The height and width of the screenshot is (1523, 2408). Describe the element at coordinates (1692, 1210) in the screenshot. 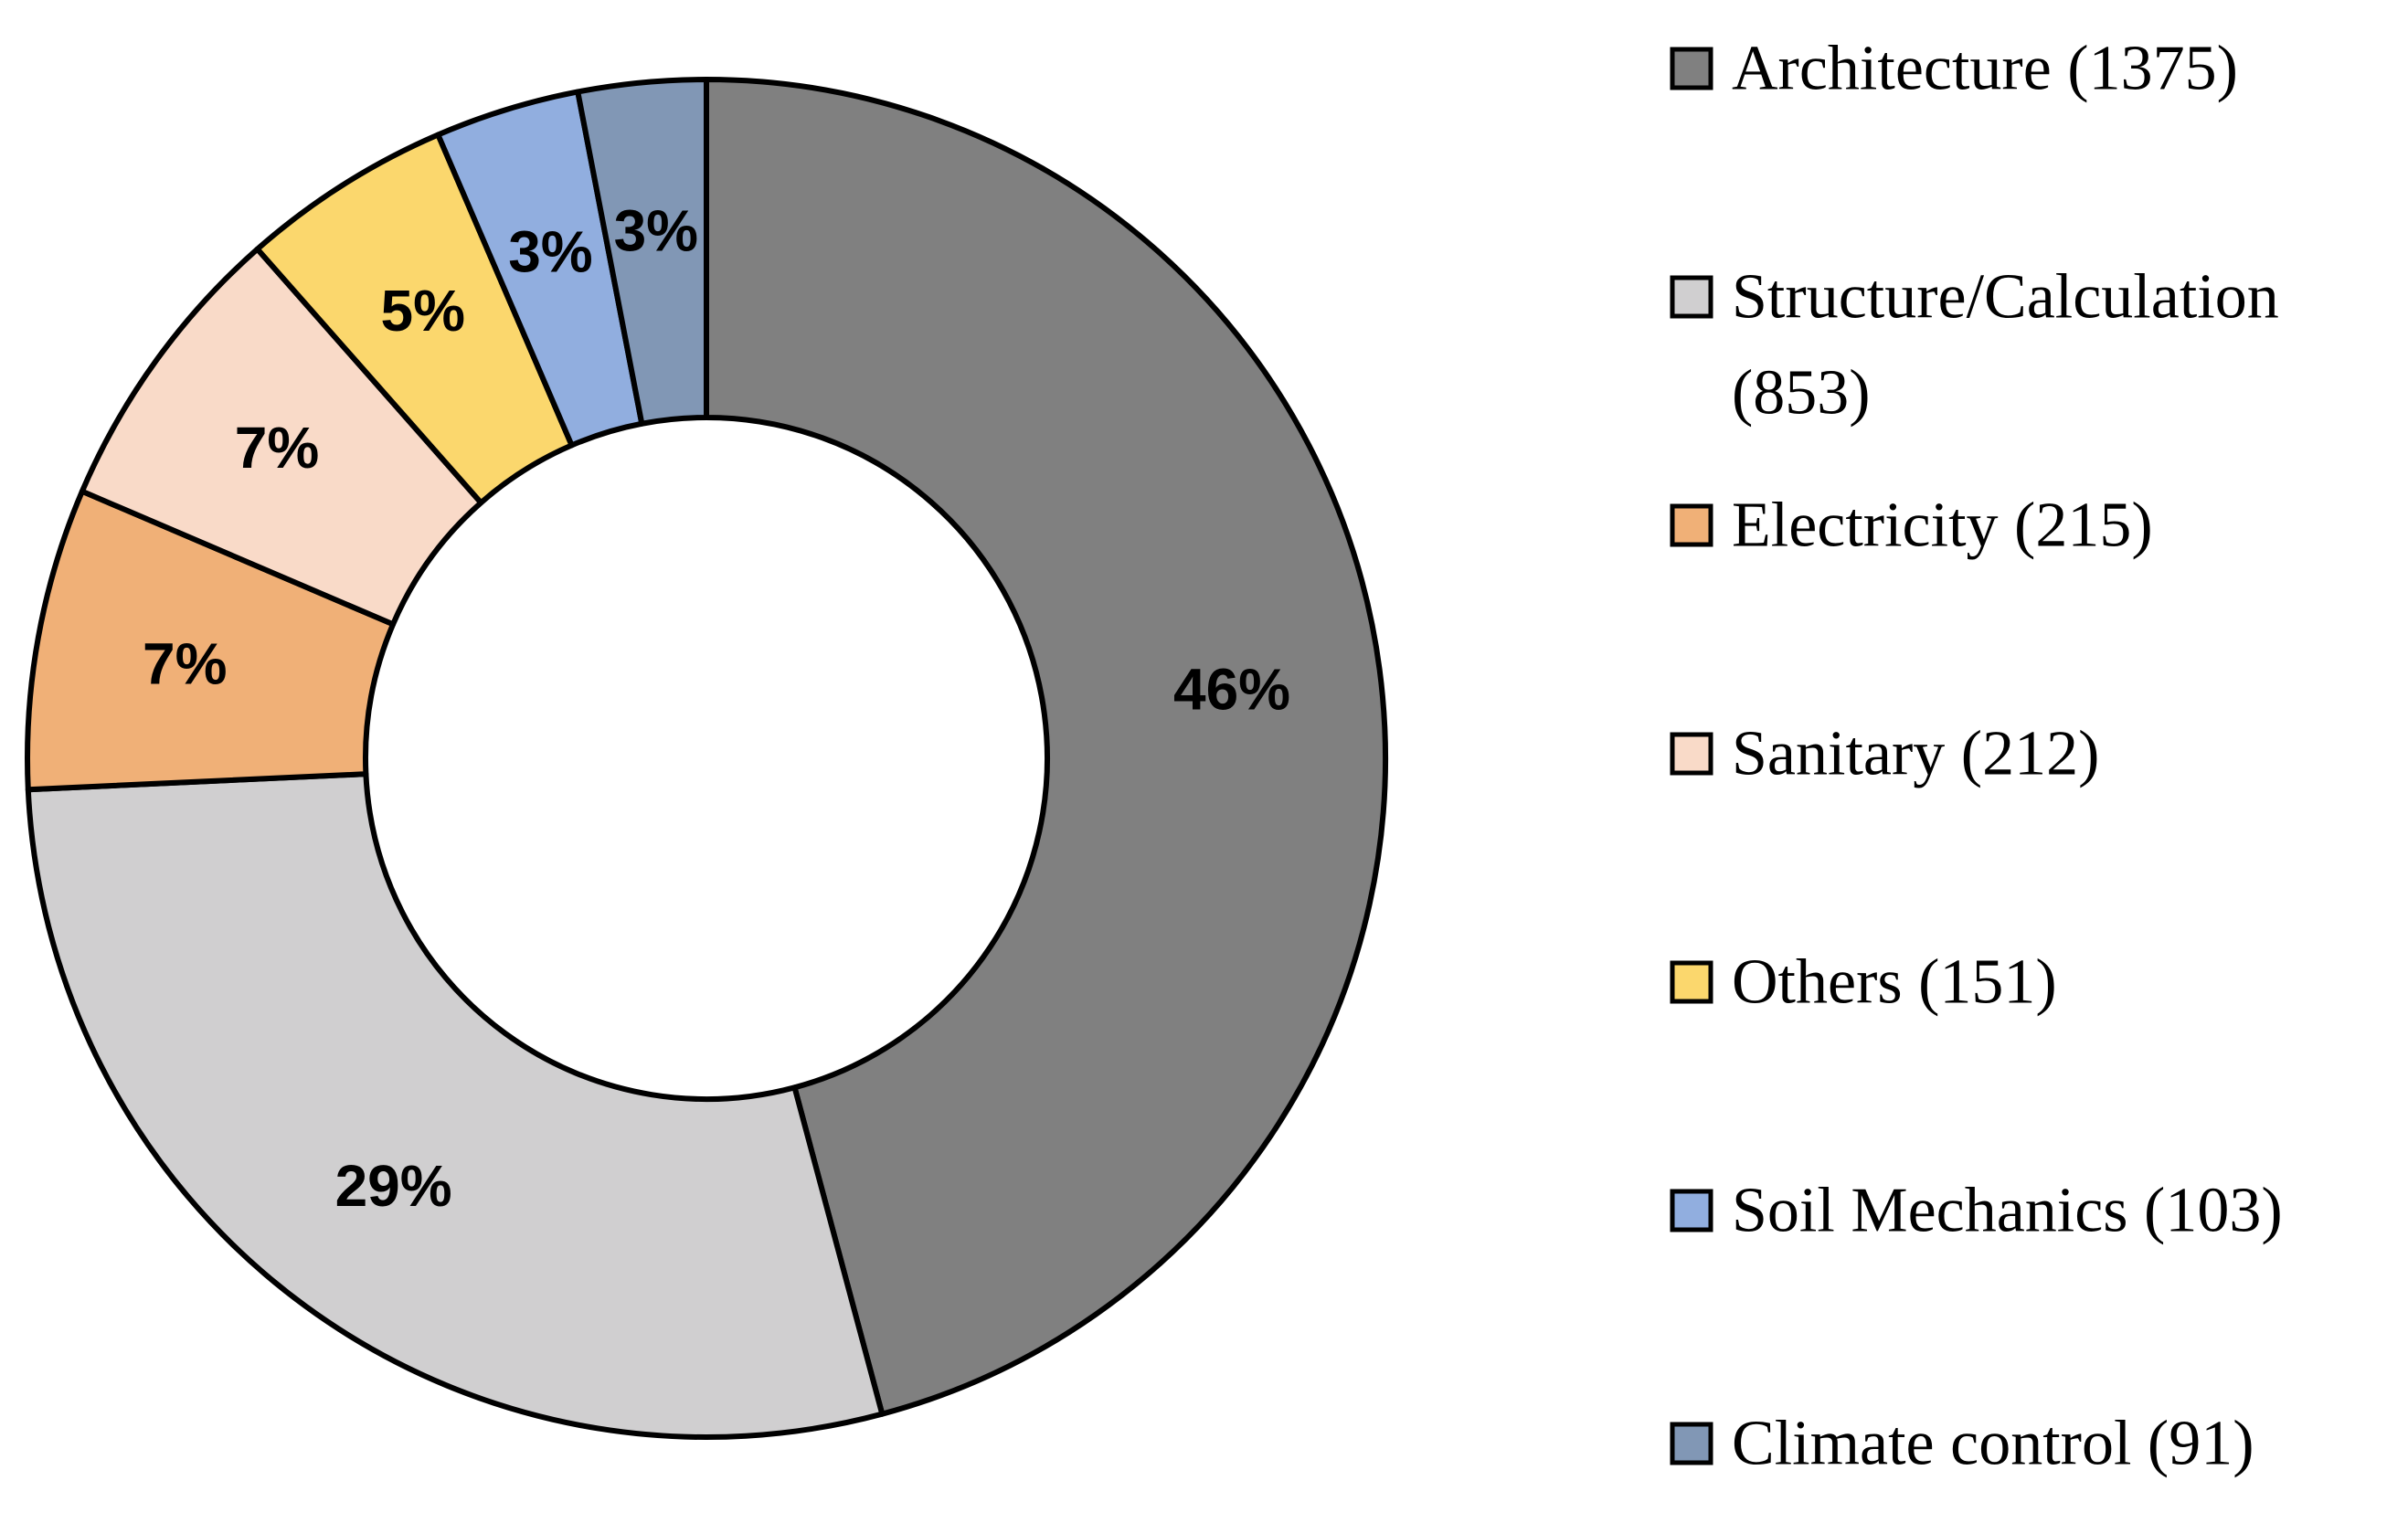

I see `legend-swatch-soil-mechanics` at that location.